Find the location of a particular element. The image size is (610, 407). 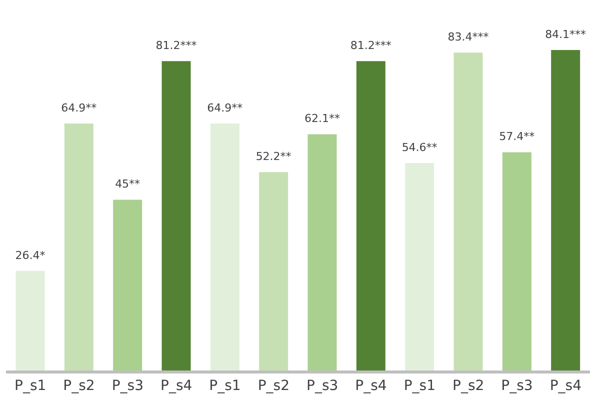

data-label: 26.4* is located at coordinates (30, 255).